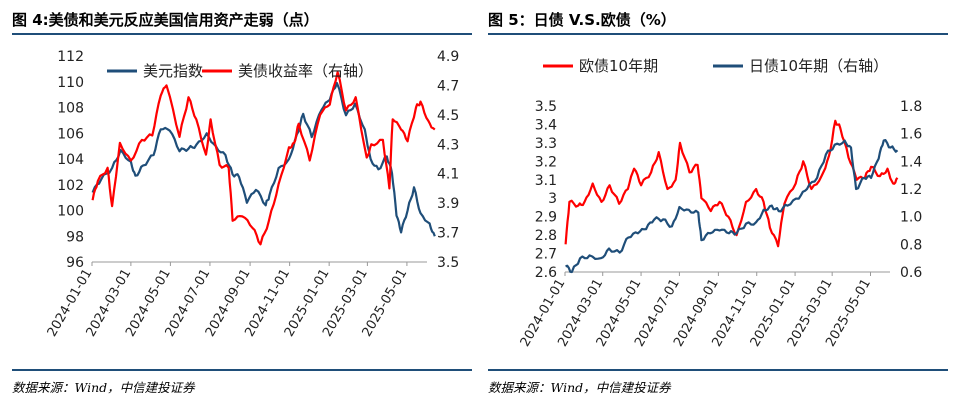 The height and width of the screenshot is (408, 960). I want to click on y-right-tick-label: 4.1, so click(448, 175).